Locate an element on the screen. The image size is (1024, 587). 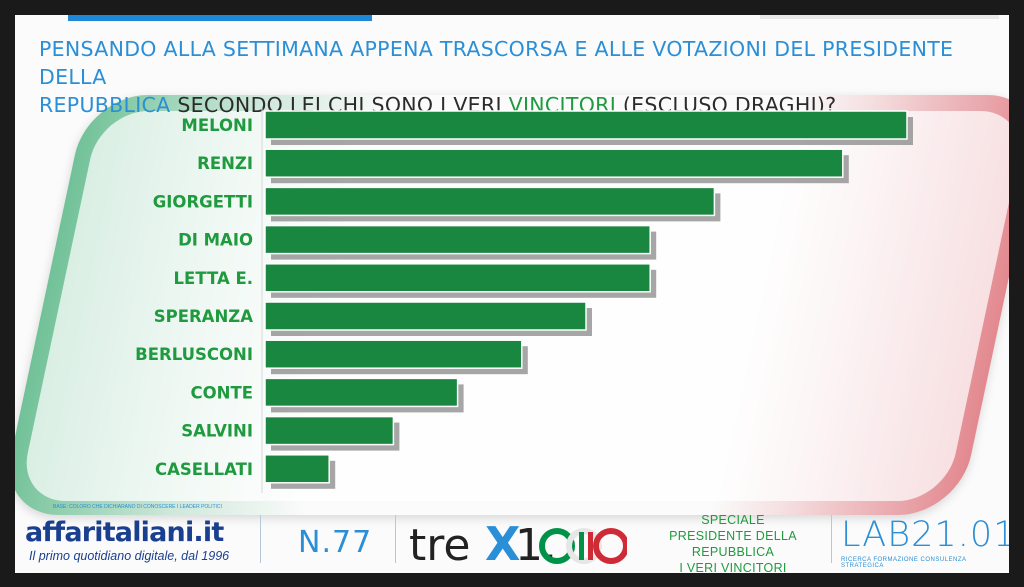
special-line: SPECIALE is located at coordinates (733, 520).